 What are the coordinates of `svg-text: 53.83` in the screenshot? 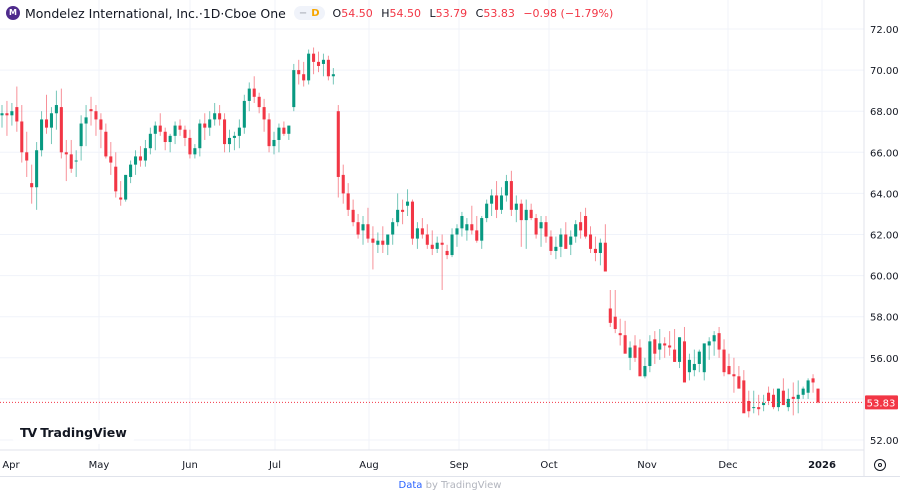 It's located at (881, 403).